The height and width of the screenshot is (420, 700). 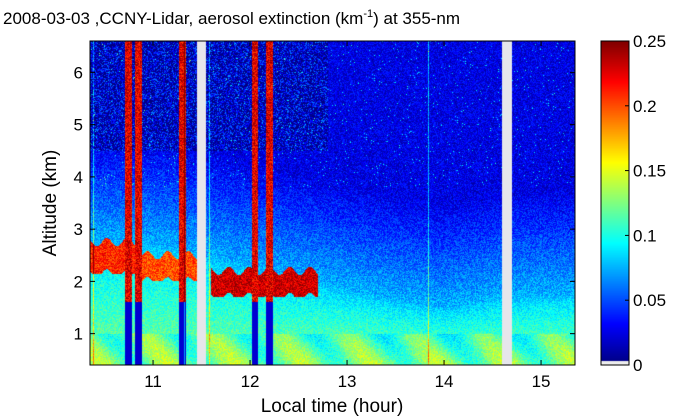 What do you see at coordinates (332, 406) in the screenshot?
I see `x-axis-label: Local time (hour)` at bounding box center [332, 406].